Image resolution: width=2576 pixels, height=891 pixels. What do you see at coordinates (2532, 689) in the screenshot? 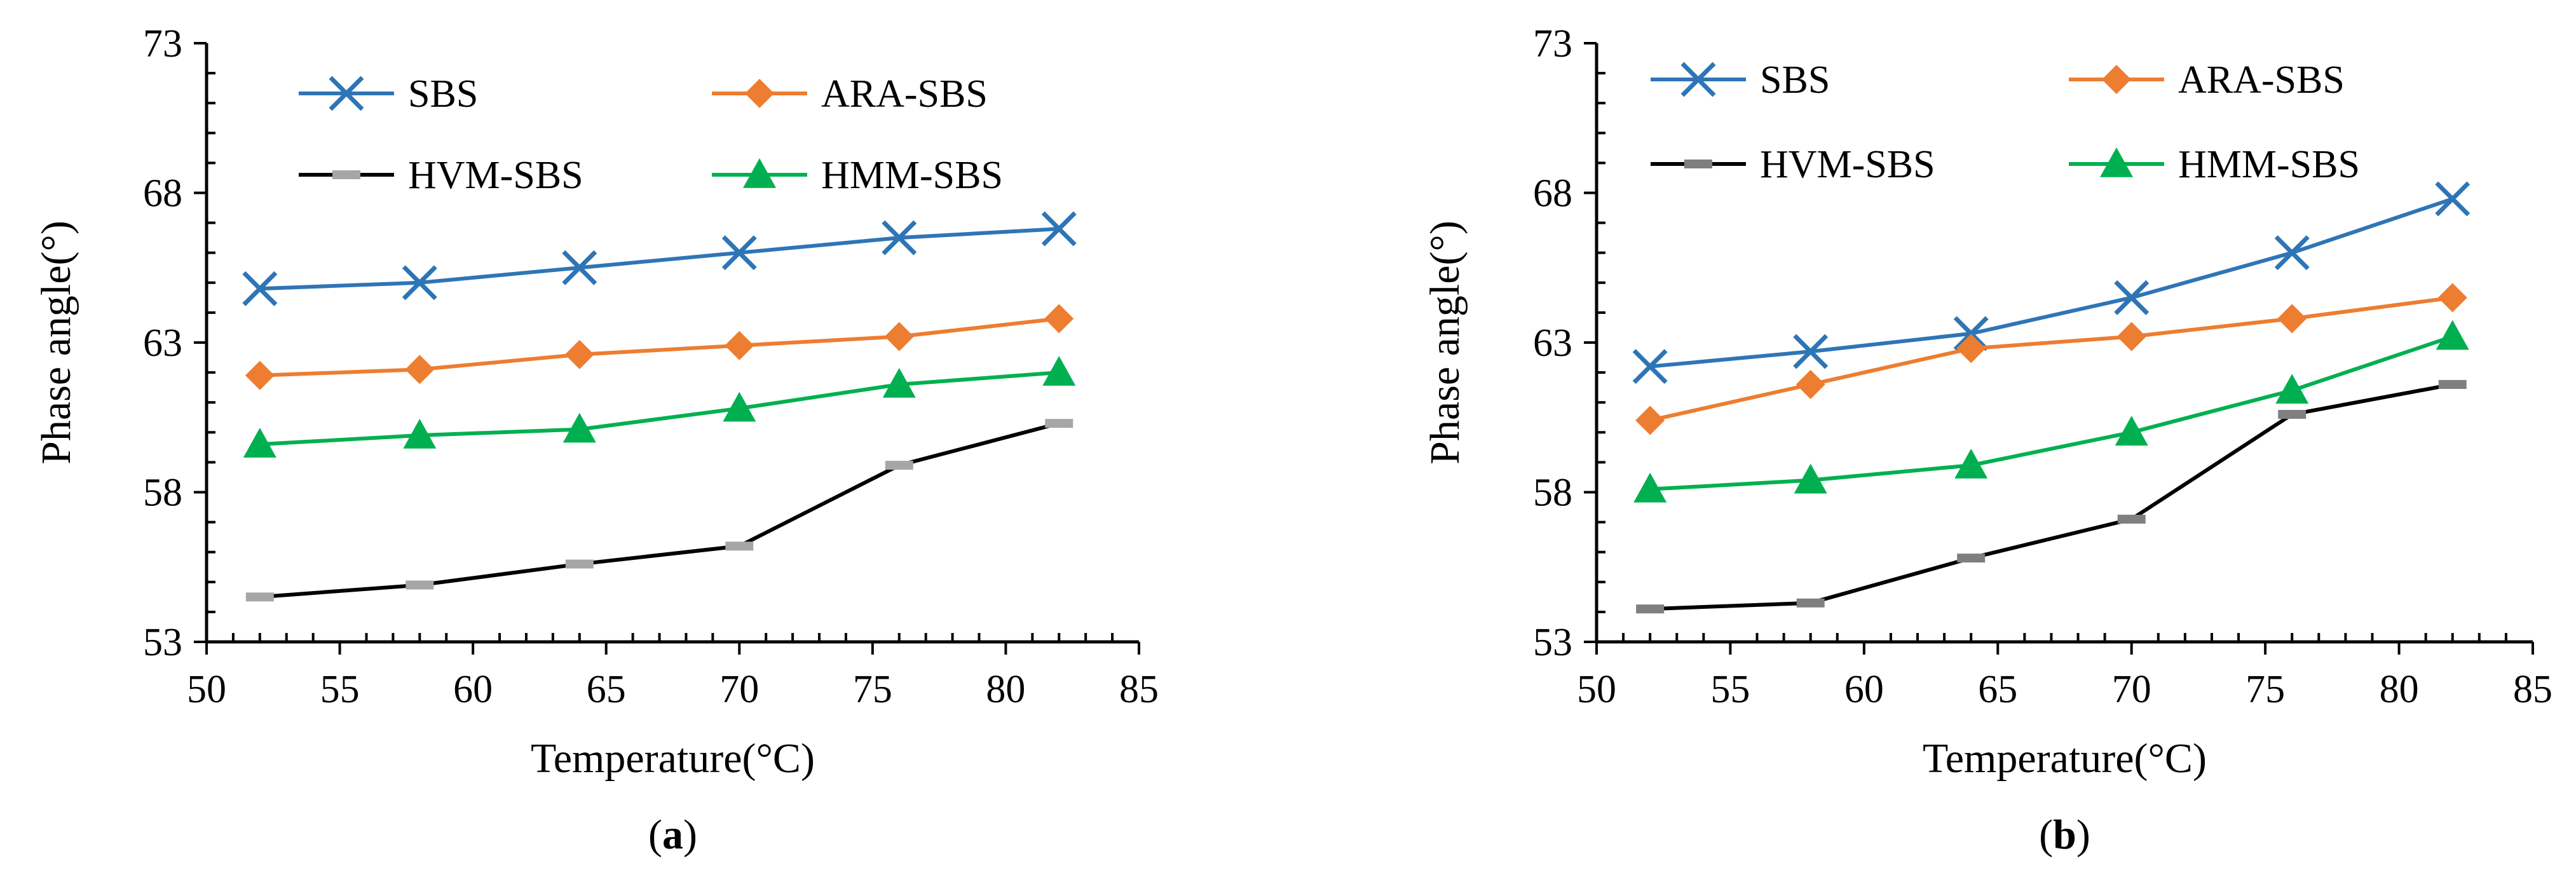
I see `x-tick-label: 85` at bounding box center [2532, 689].